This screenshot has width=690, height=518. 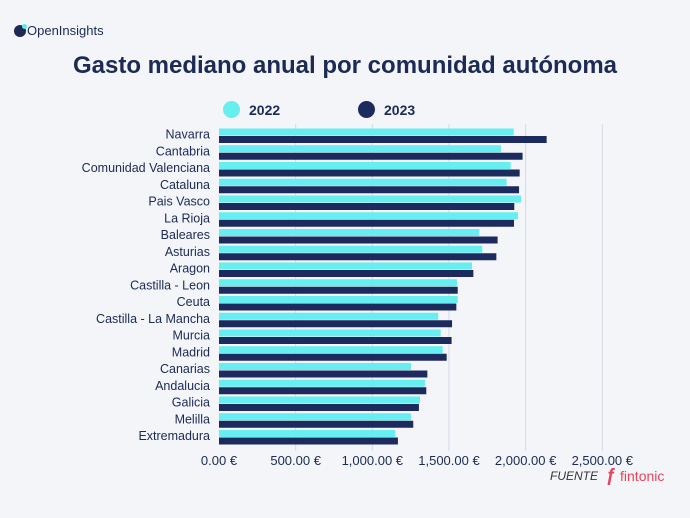 What do you see at coordinates (449, 460) in the screenshot?
I see `x-tick-label: 1,500.00 €` at bounding box center [449, 460].